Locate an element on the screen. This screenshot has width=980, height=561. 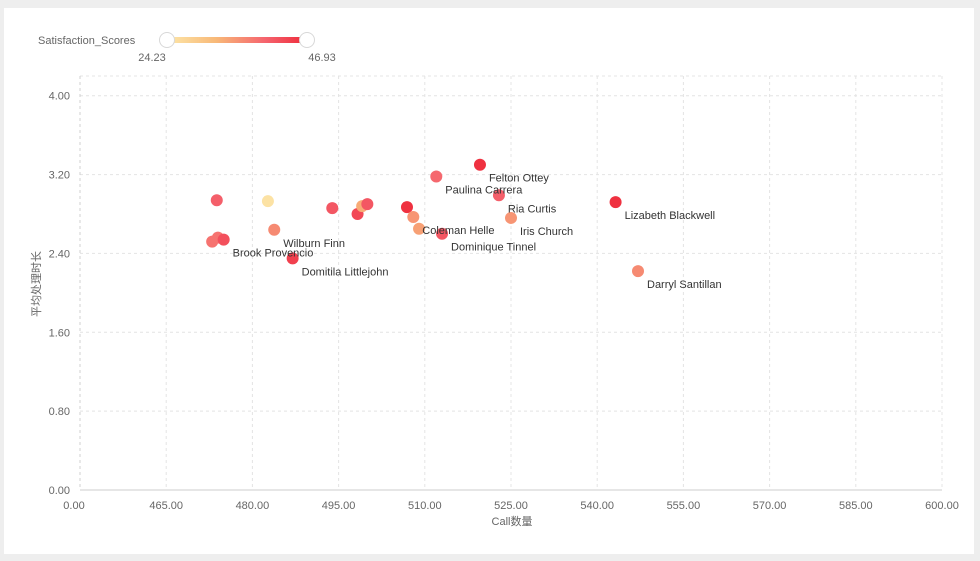
x-tick-label: 465.00 is located at coordinates (166, 506).